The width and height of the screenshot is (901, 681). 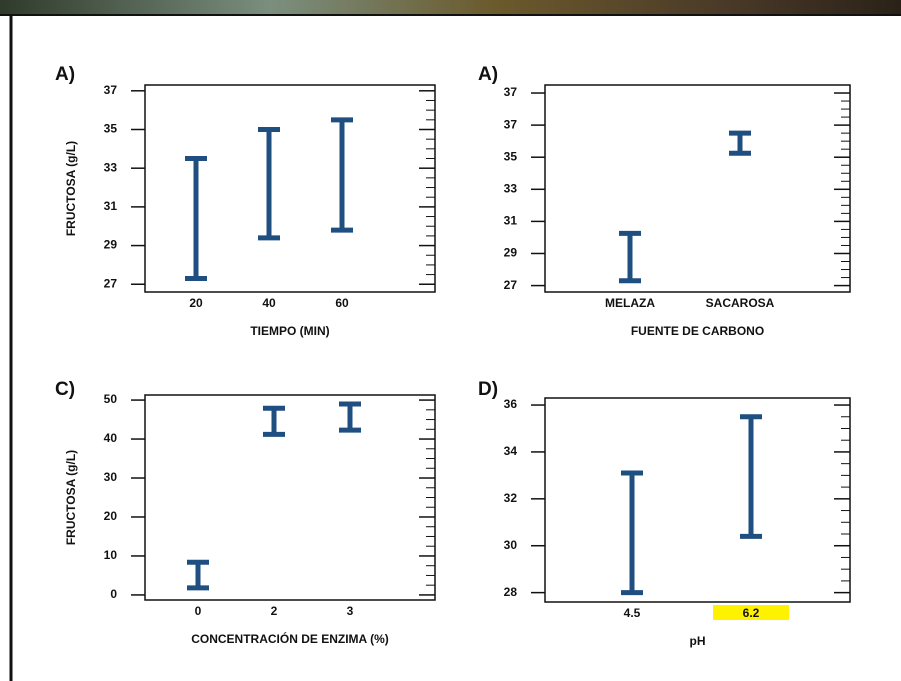 What do you see at coordinates (511, 451) in the screenshot?
I see `y-tick-label: 34` at bounding box center [511, 451].